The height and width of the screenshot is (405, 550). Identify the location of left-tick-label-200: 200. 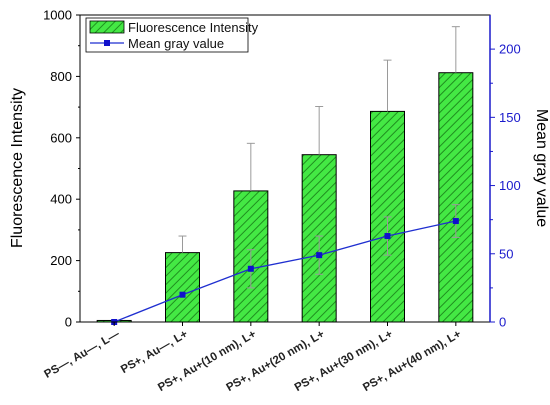
(61, 260).